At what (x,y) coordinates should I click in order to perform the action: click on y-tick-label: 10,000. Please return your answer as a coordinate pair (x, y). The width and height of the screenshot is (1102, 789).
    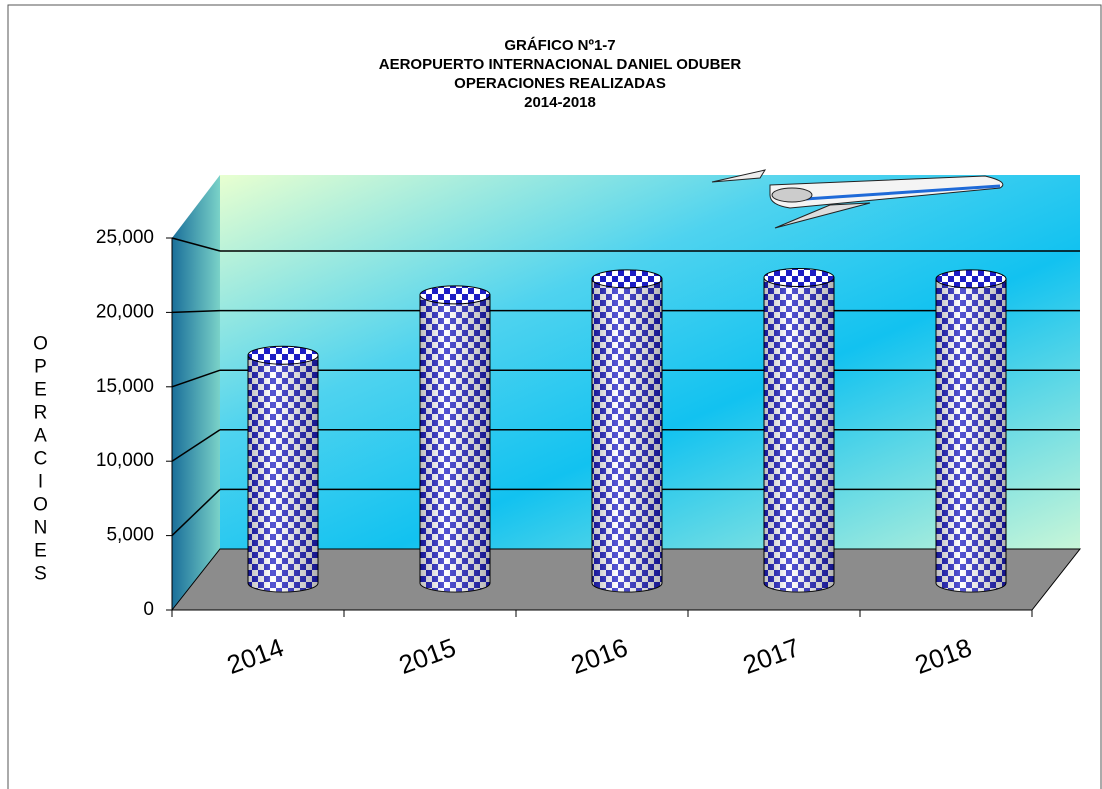
    Looking at the image, I should click on (125, 460).